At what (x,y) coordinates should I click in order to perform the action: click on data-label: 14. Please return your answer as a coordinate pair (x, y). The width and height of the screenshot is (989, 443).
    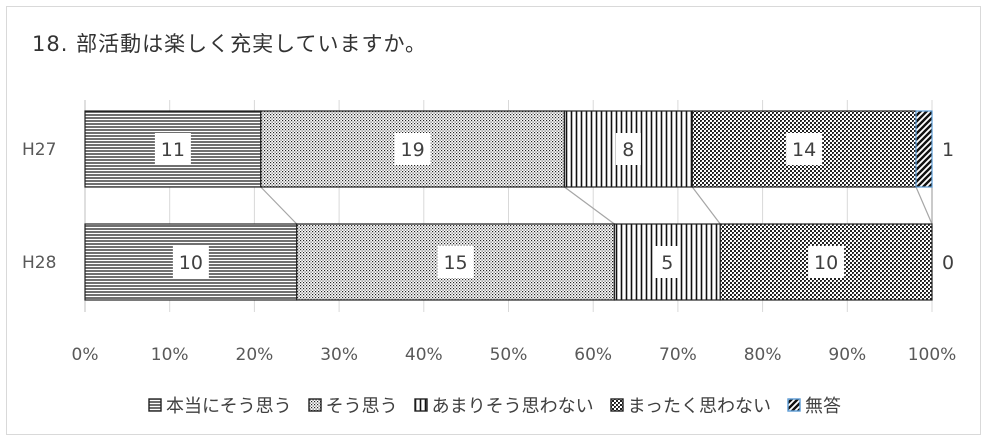
    Looking at the image, I should click on (804, 150).